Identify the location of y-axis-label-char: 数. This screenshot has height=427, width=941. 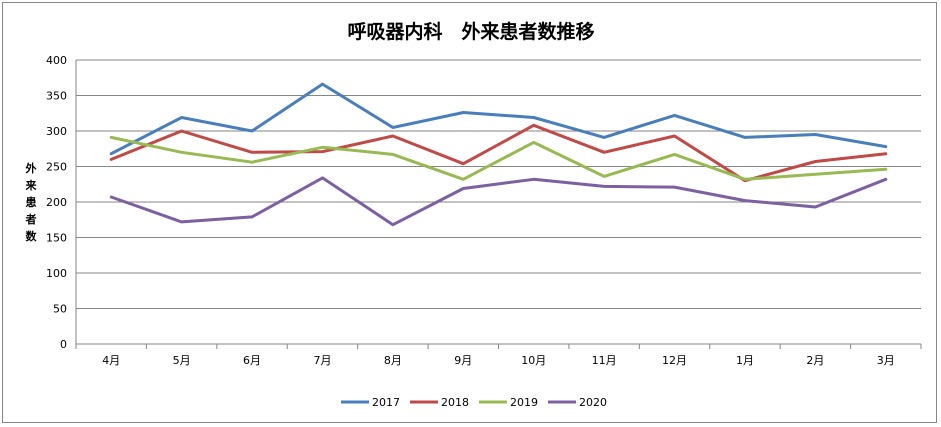
(32, 236).